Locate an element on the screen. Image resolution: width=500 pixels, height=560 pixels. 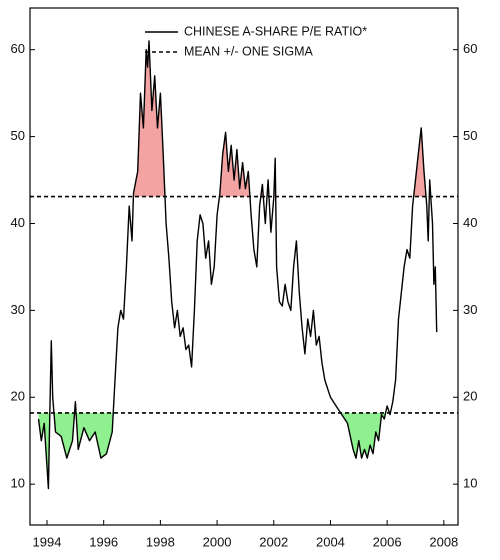
x-tick-label: 1998 is located at coordinates (160, 541).